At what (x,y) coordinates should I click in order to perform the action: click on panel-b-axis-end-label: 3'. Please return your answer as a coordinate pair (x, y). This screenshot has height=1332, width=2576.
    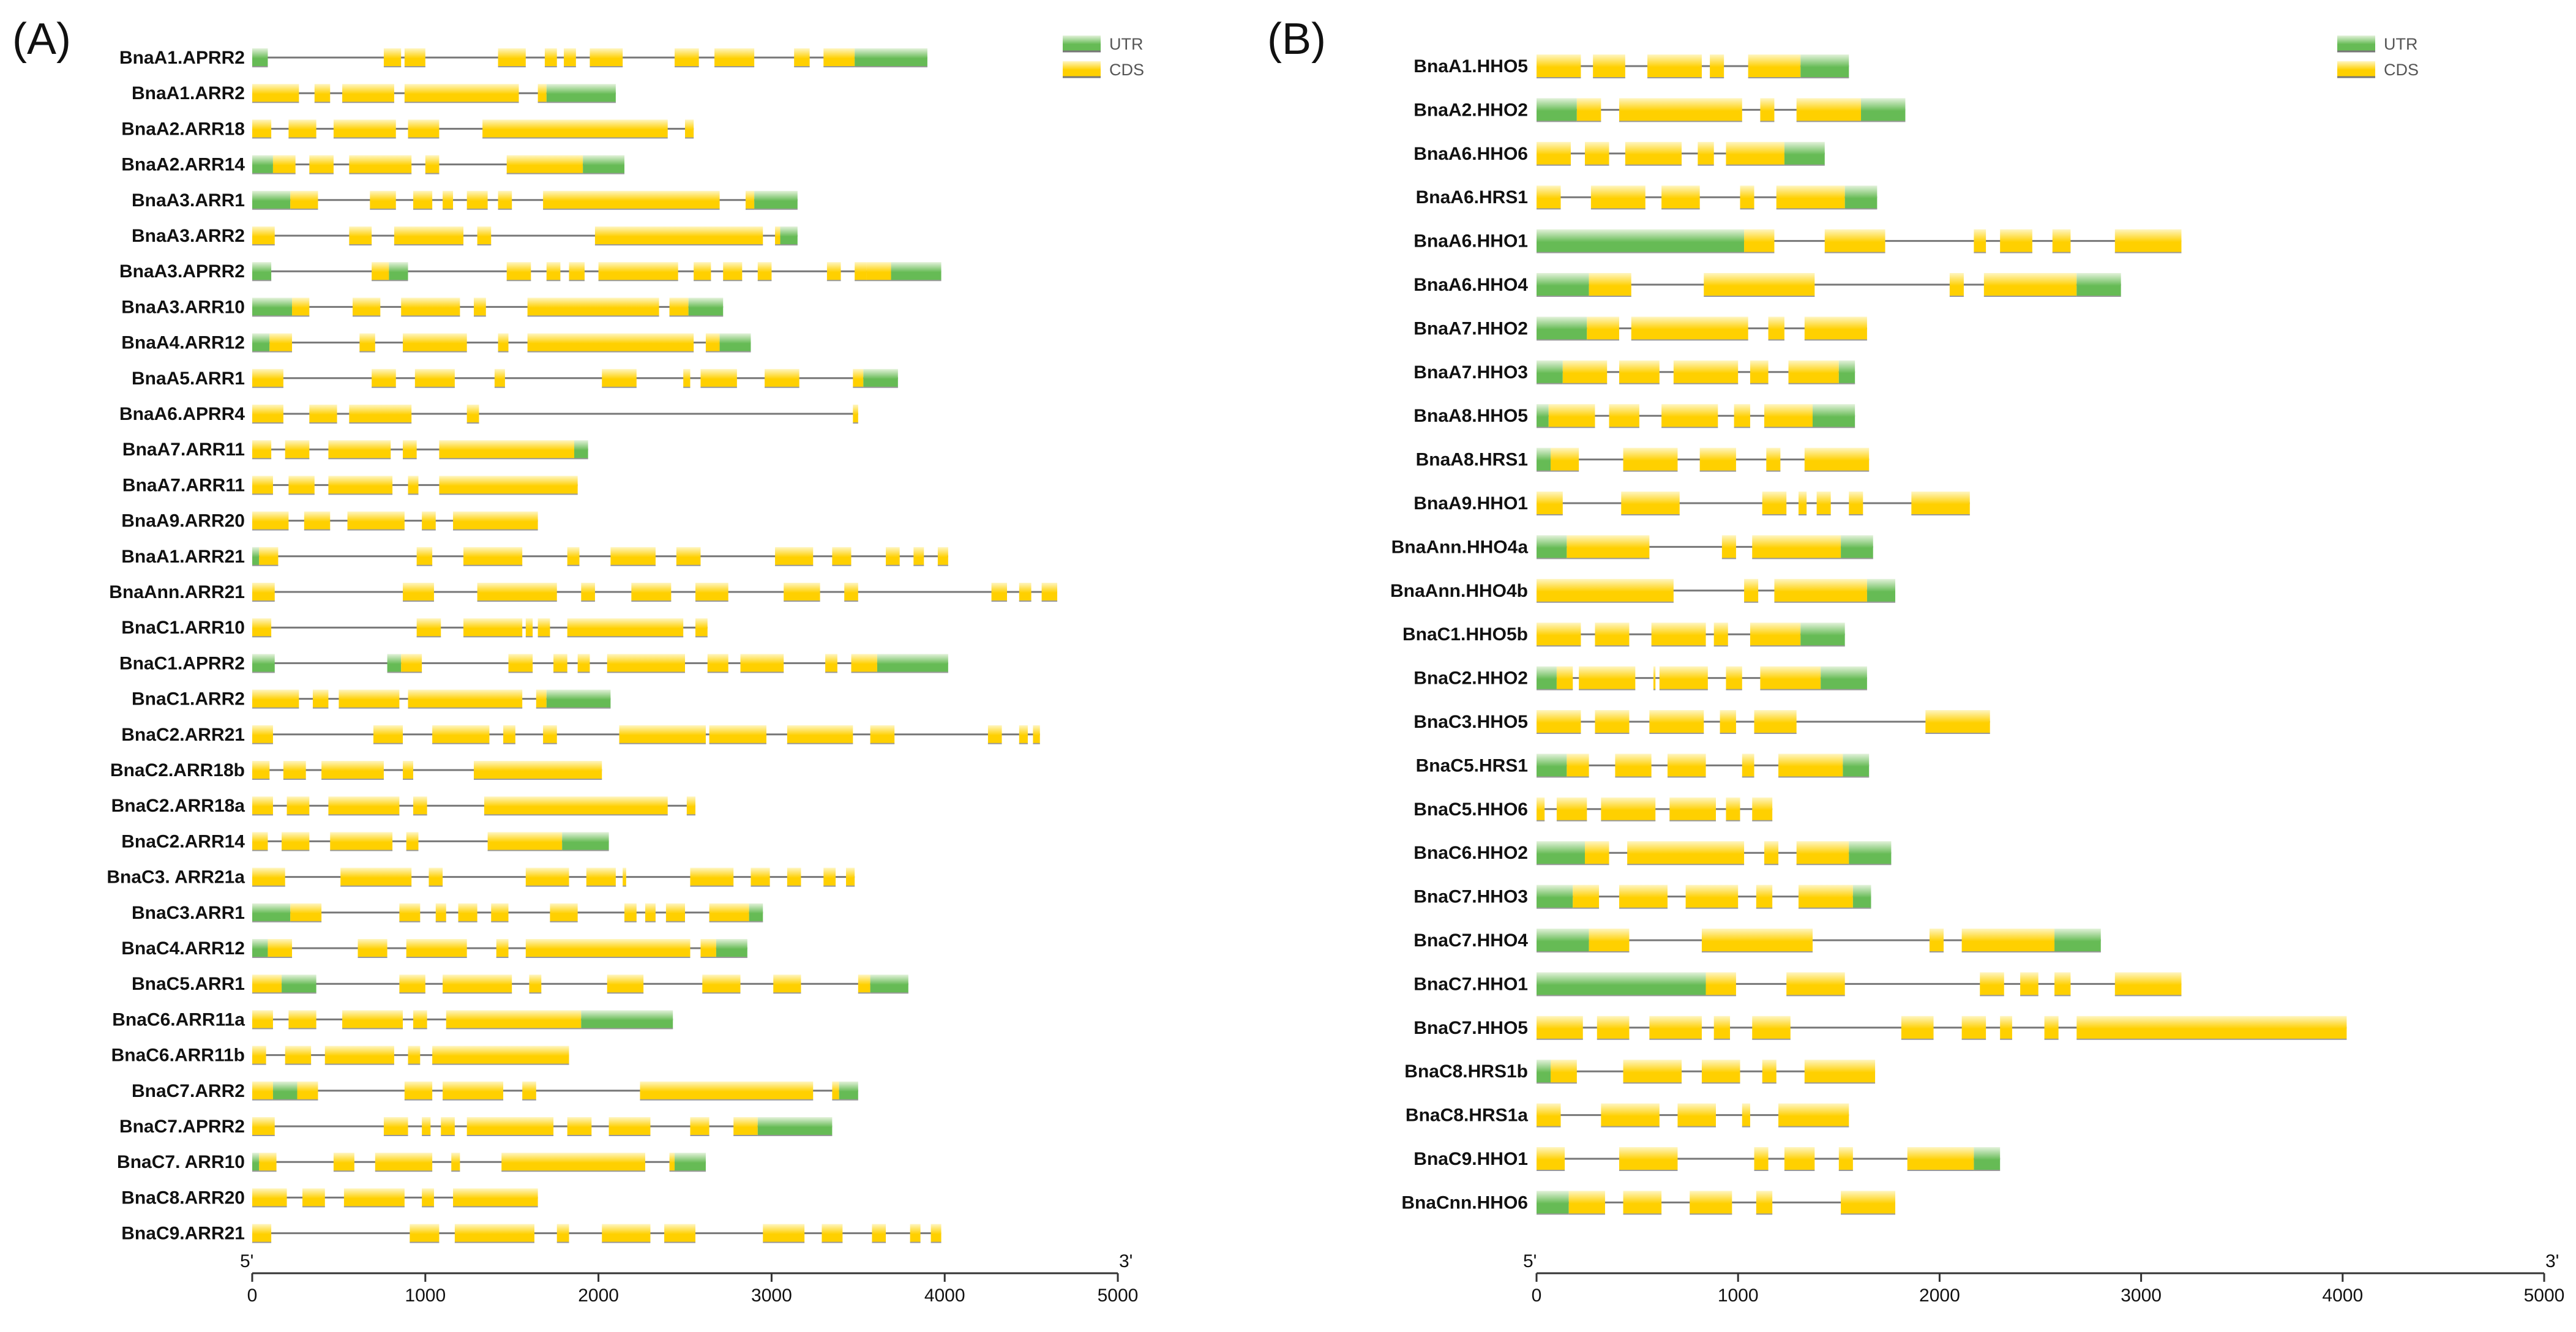
    Looking at the image, I should click on (2552, 1261).